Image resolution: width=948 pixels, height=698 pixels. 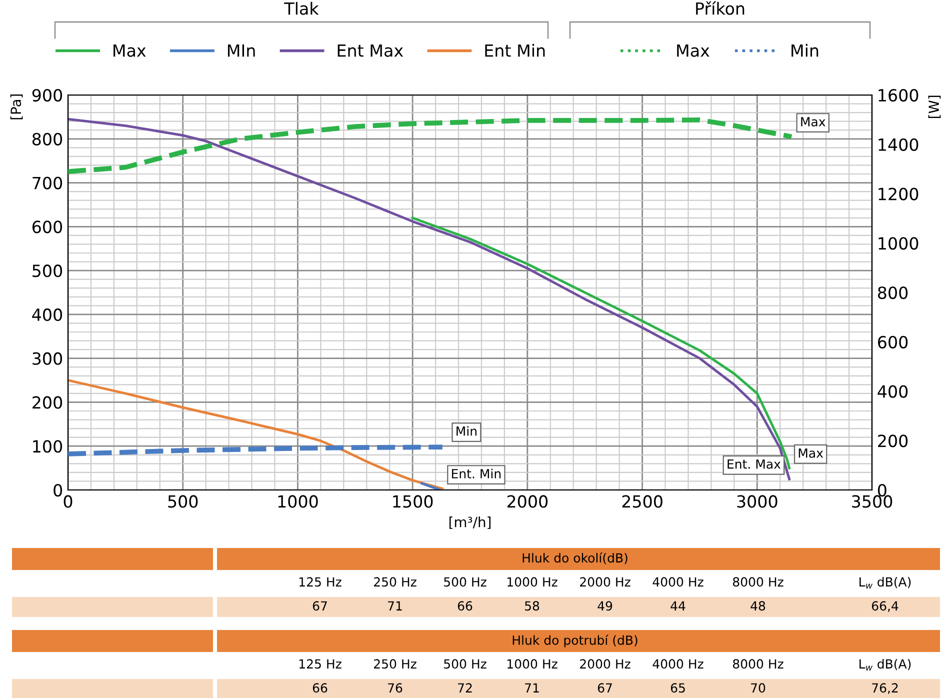 I want to click on text: 58, so click(x=532, y=606).